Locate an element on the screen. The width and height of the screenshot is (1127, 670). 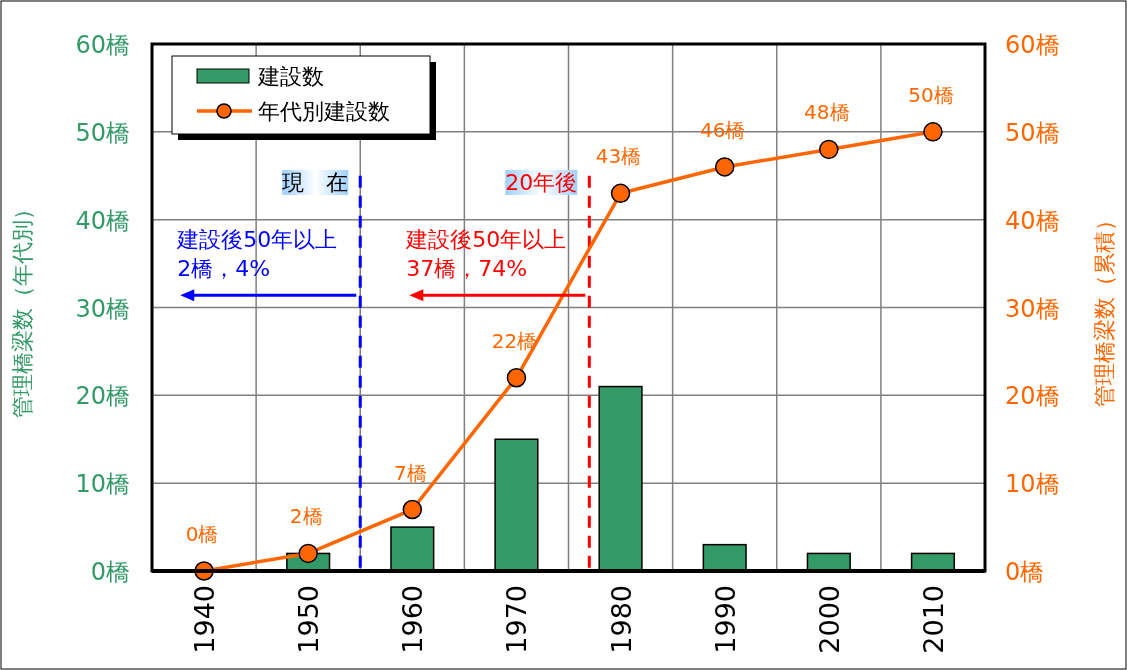
y2-tick-label: 30橋 is located at coordinates (1032, 308).